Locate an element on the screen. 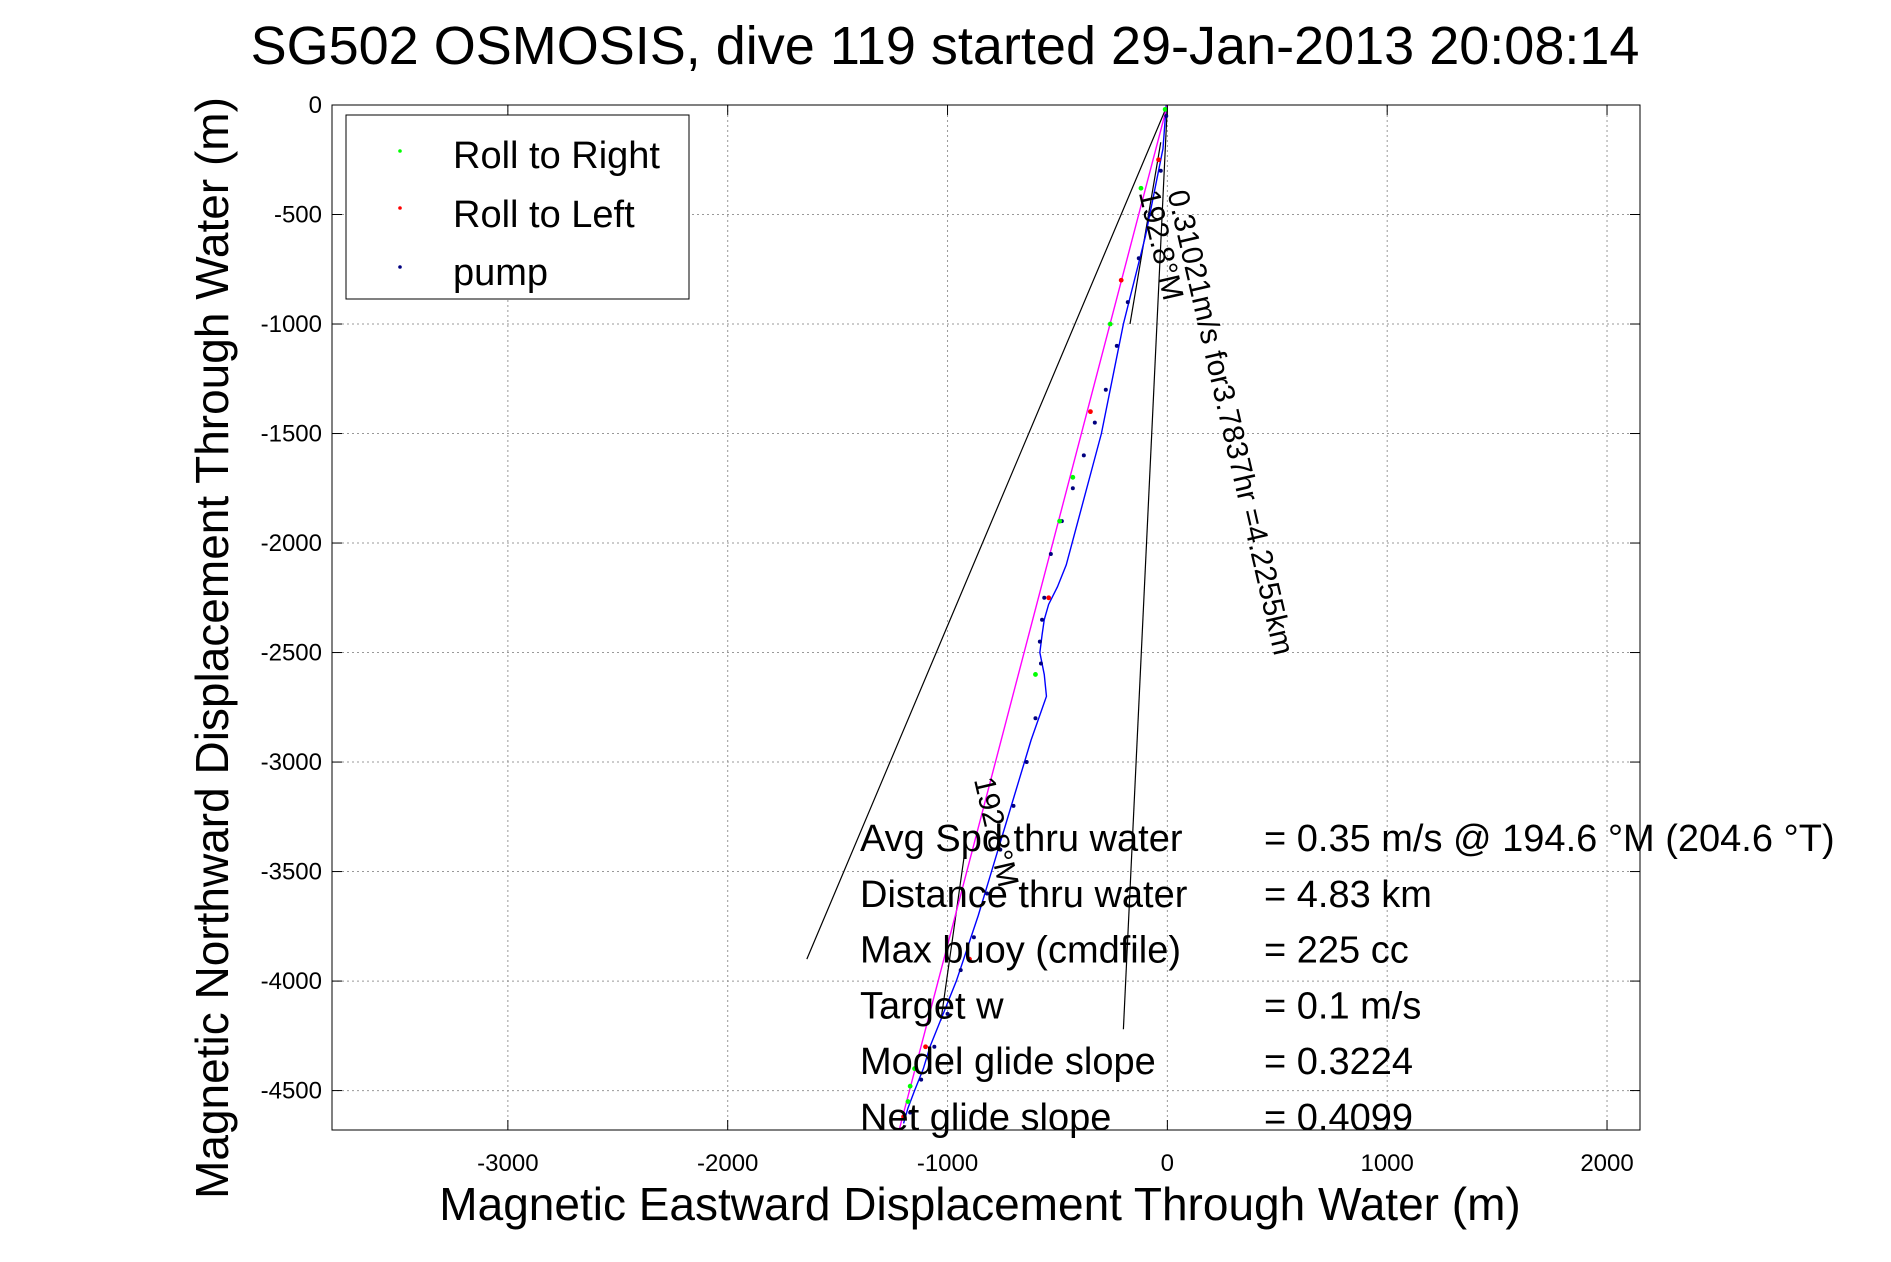 The height and width of the screenshot is (1262, 1891). x-tick-label: -2000 is located at coordinates (727, 1163).